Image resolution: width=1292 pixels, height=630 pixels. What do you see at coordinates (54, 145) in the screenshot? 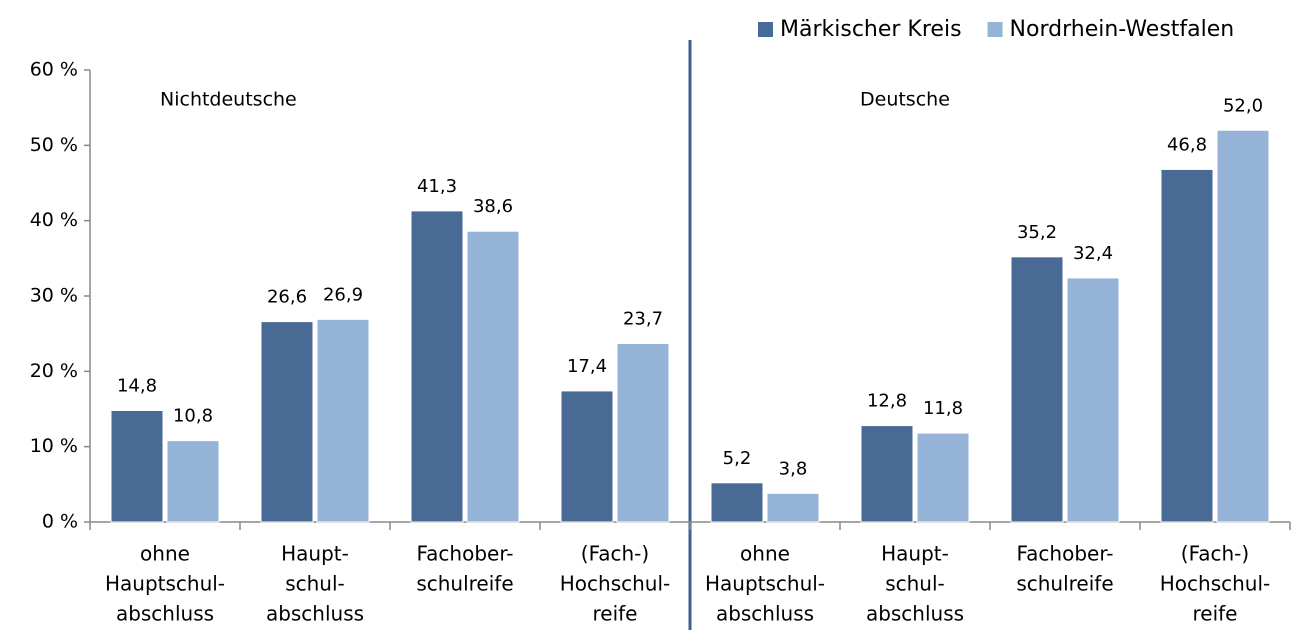
I see `y-tick-label: 50 %` at bounding box center [54, 145].